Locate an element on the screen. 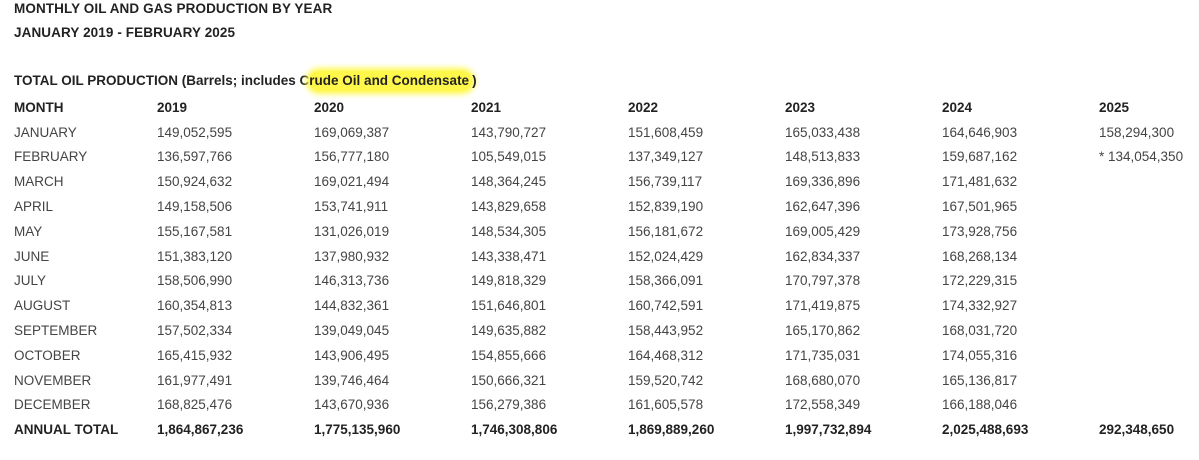  value-cell: 143,338,471 is located at coordinates (509, 256).